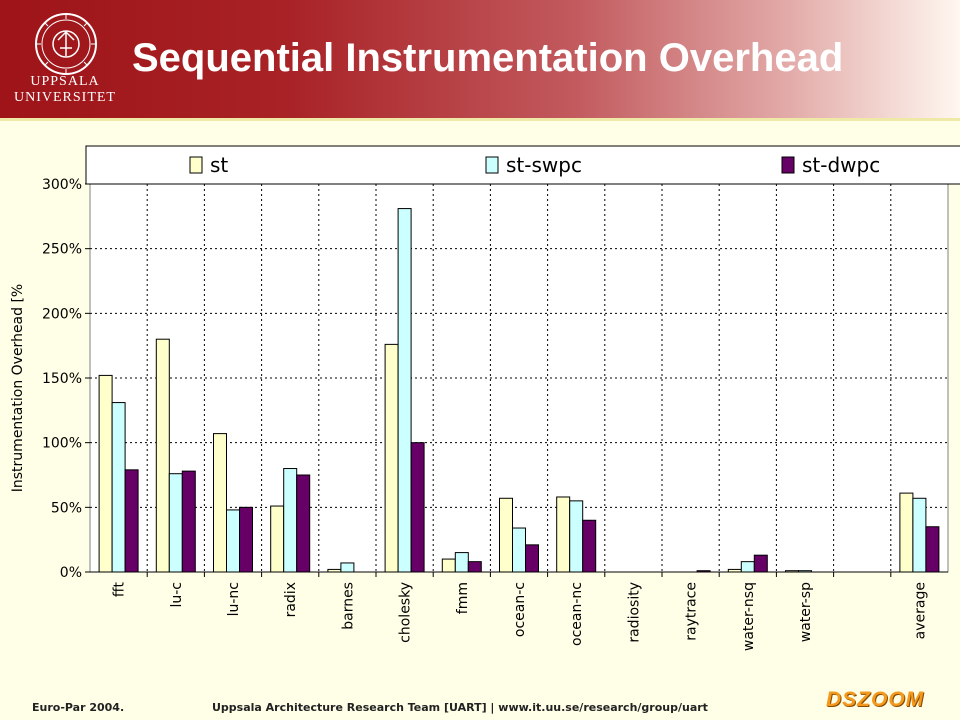 Image resolution: width=960 pixels, height=720 pixels. Describe the element at coordinates (841, 165) in the screenshot. I see `legend-label-st-dwpc: st-dwpc` at that location.